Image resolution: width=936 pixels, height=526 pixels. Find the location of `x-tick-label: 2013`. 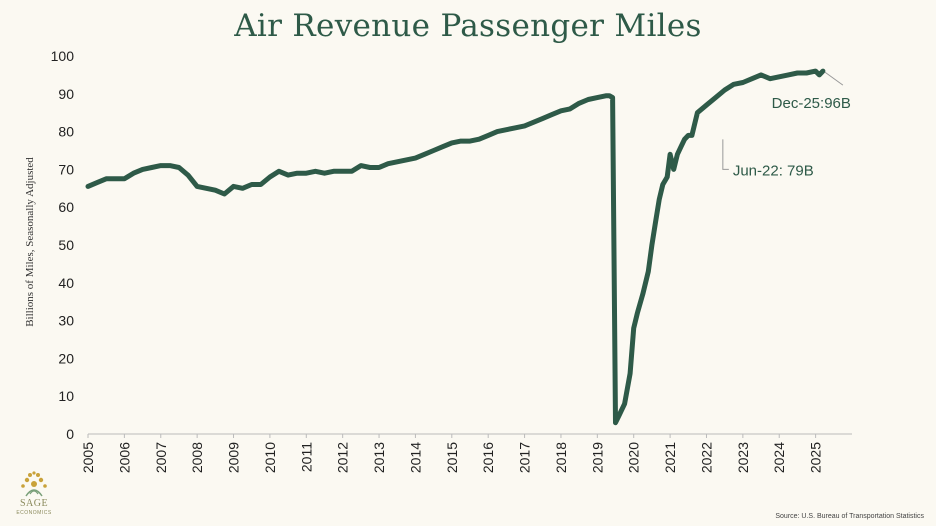

x-tick-label: 2013 is located at coordinates (379, 457).